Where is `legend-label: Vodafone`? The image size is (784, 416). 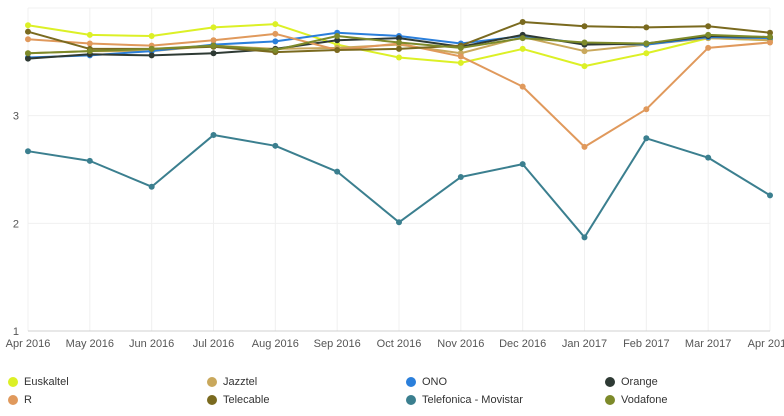 legend-label: Vodafone is located at coordinates (644, 400).